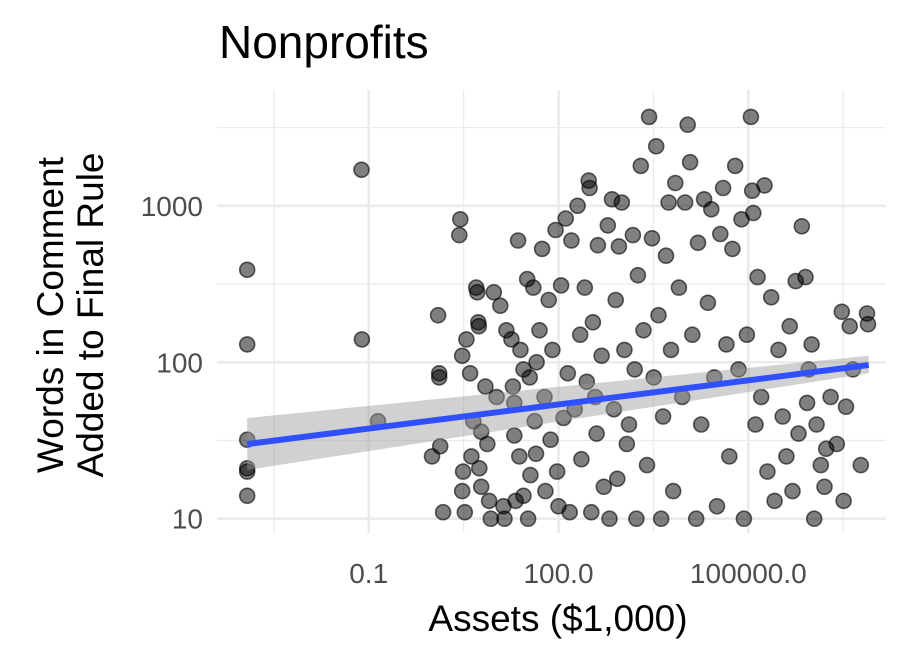  Describe the element at coordinates (557, 618) in the screenshot. I see `x-axis-title: Assets ($1,000)` at that location.